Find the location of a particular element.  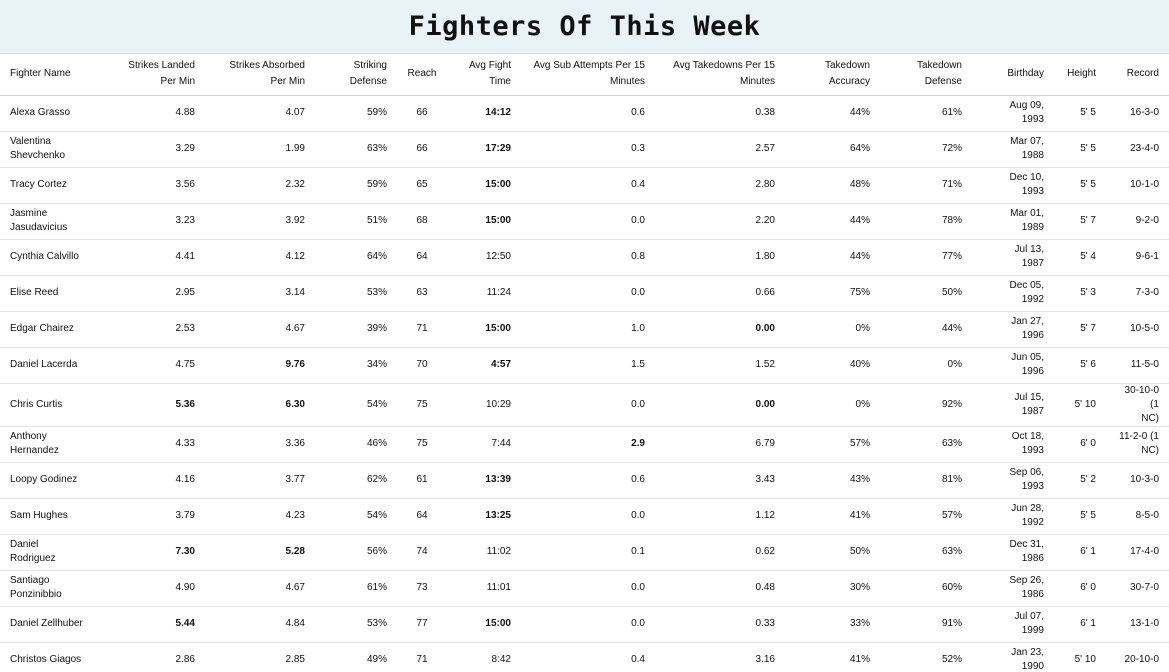

cell-fighter-name: Tracy Cortez is located at coordinates (47, 185).